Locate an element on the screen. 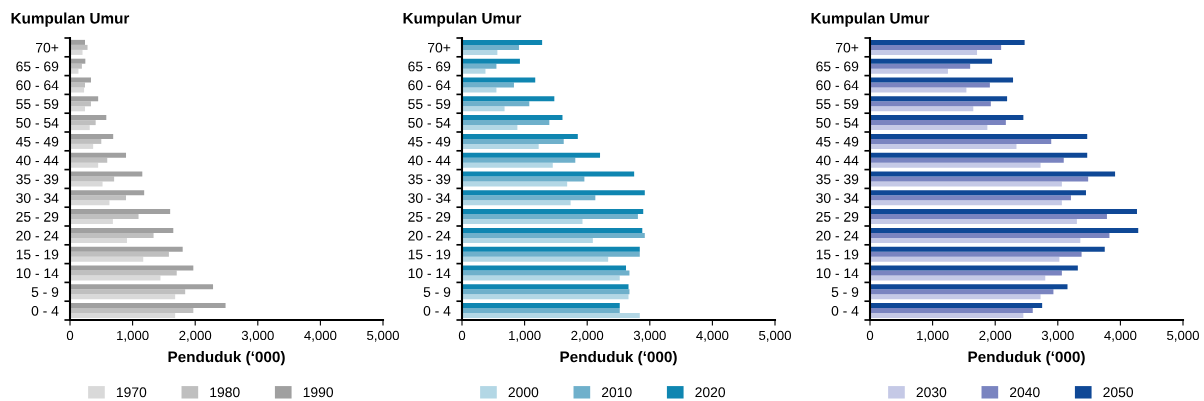 This screenshot has width=1204, height=401. legend-label: 2050 is located at coordinates (1118, 392).